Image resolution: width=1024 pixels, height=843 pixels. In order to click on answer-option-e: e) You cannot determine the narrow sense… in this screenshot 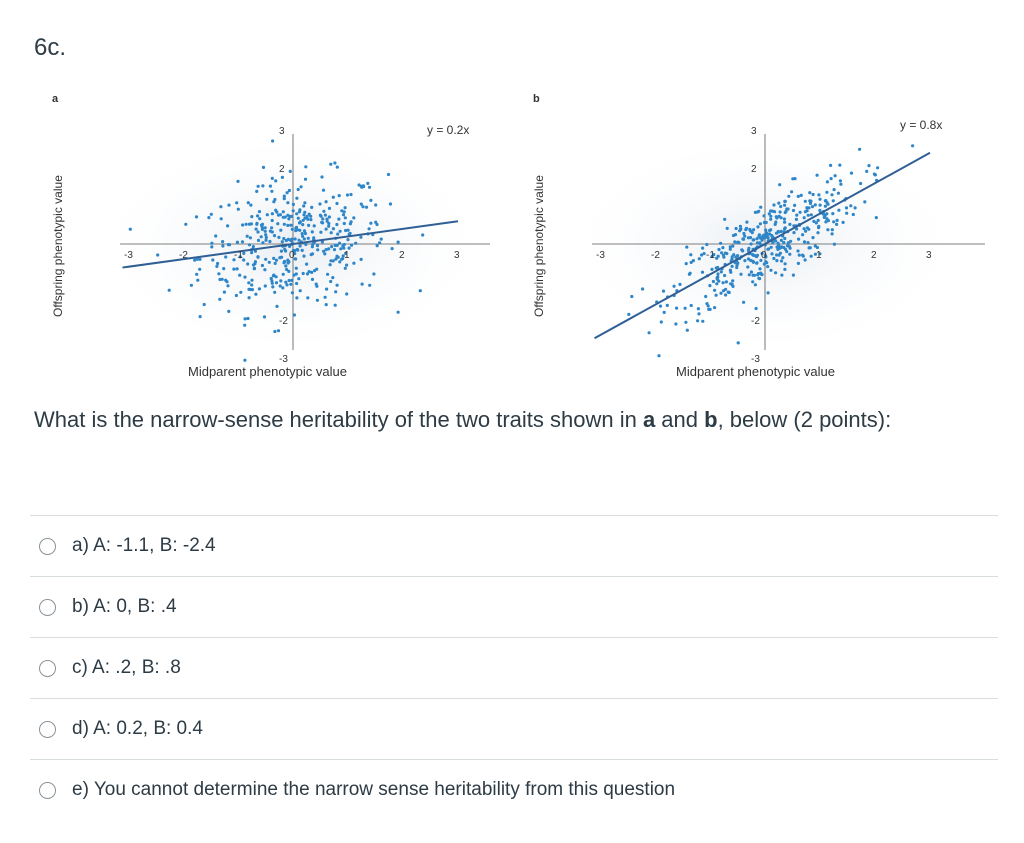, I will do `click(514, 789)`.